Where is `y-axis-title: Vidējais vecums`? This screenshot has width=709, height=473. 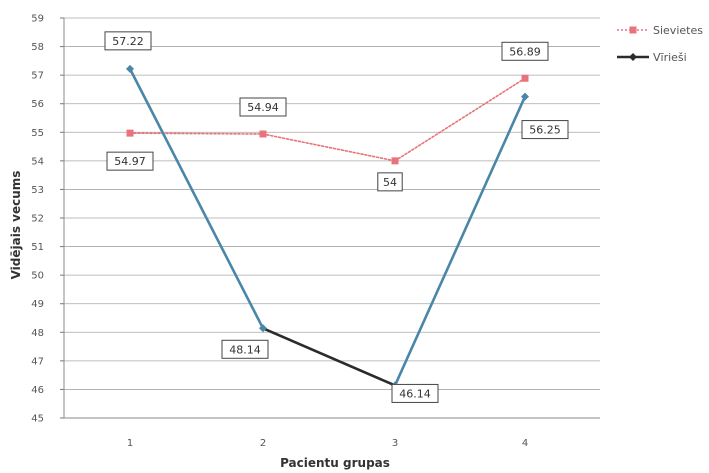
y-axis-title: Vidējais vecums is located at coordinates (16, 225).